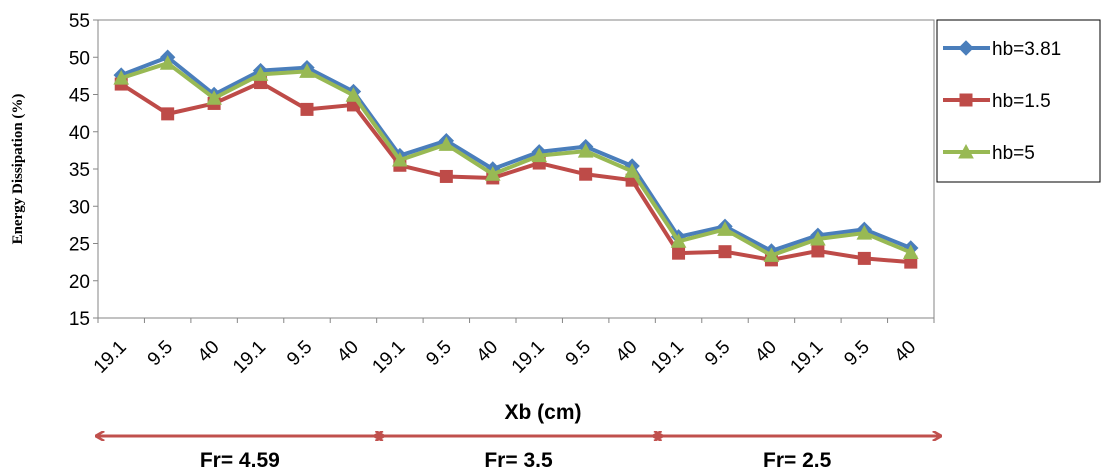 The height and width of the screenshot is (472, 1103). Describe the element at coordinates (1013, 153) in the screenshot. I see `legend-label: hb=5` at that location.